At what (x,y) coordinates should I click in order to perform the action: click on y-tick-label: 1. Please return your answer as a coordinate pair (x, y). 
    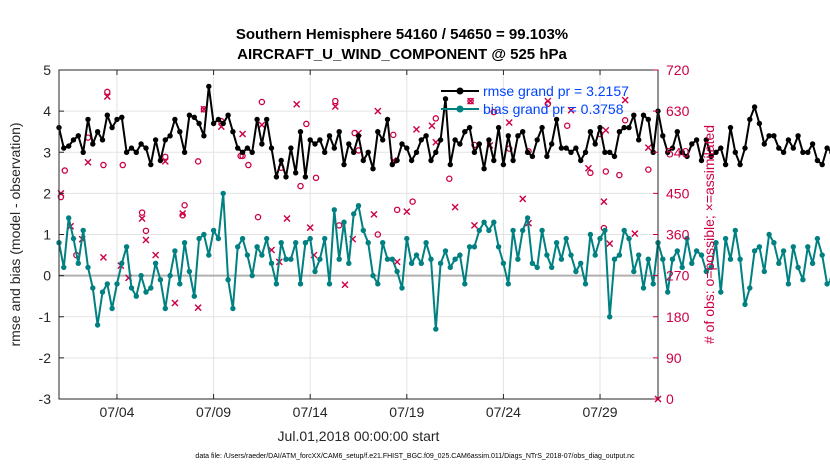
    Looking at the image, I should click on (47, 235).